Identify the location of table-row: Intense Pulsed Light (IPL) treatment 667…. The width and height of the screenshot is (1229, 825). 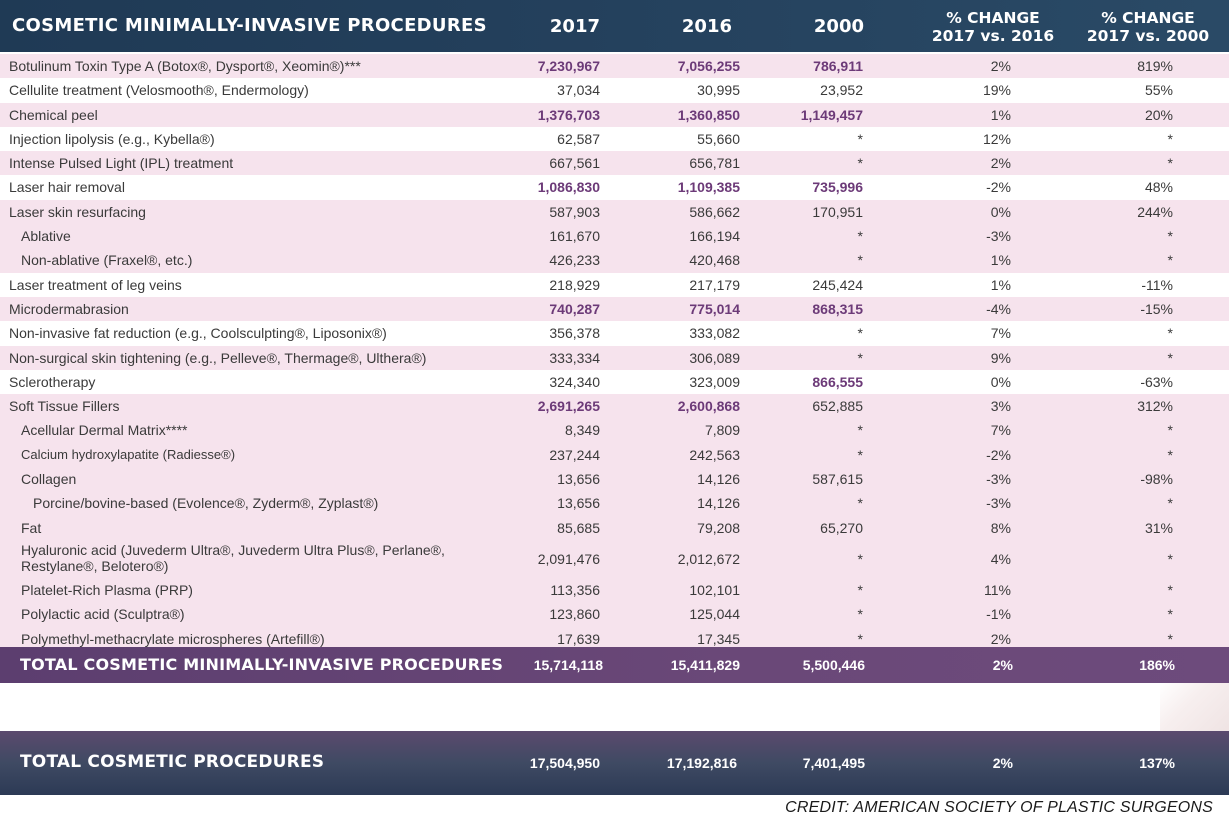
(614, 163).